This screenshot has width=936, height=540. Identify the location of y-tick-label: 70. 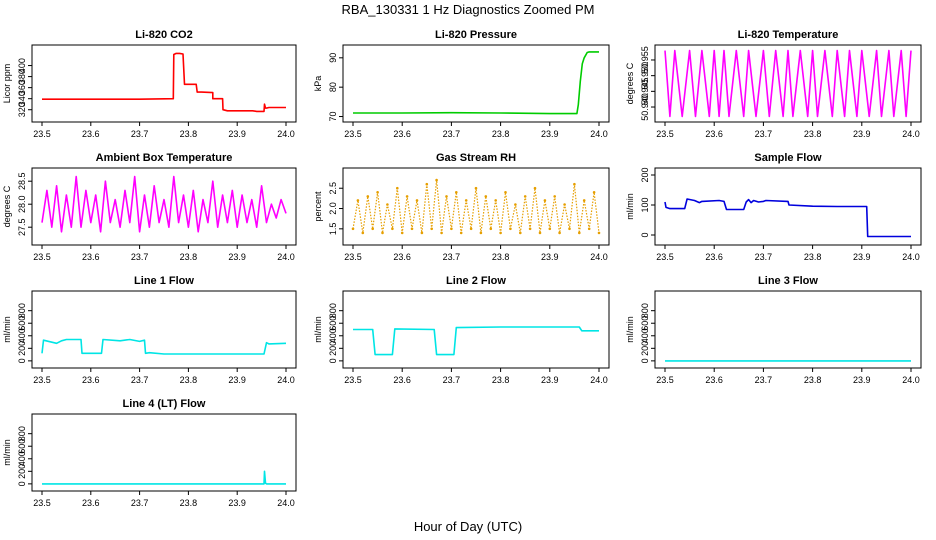
(333, 117).